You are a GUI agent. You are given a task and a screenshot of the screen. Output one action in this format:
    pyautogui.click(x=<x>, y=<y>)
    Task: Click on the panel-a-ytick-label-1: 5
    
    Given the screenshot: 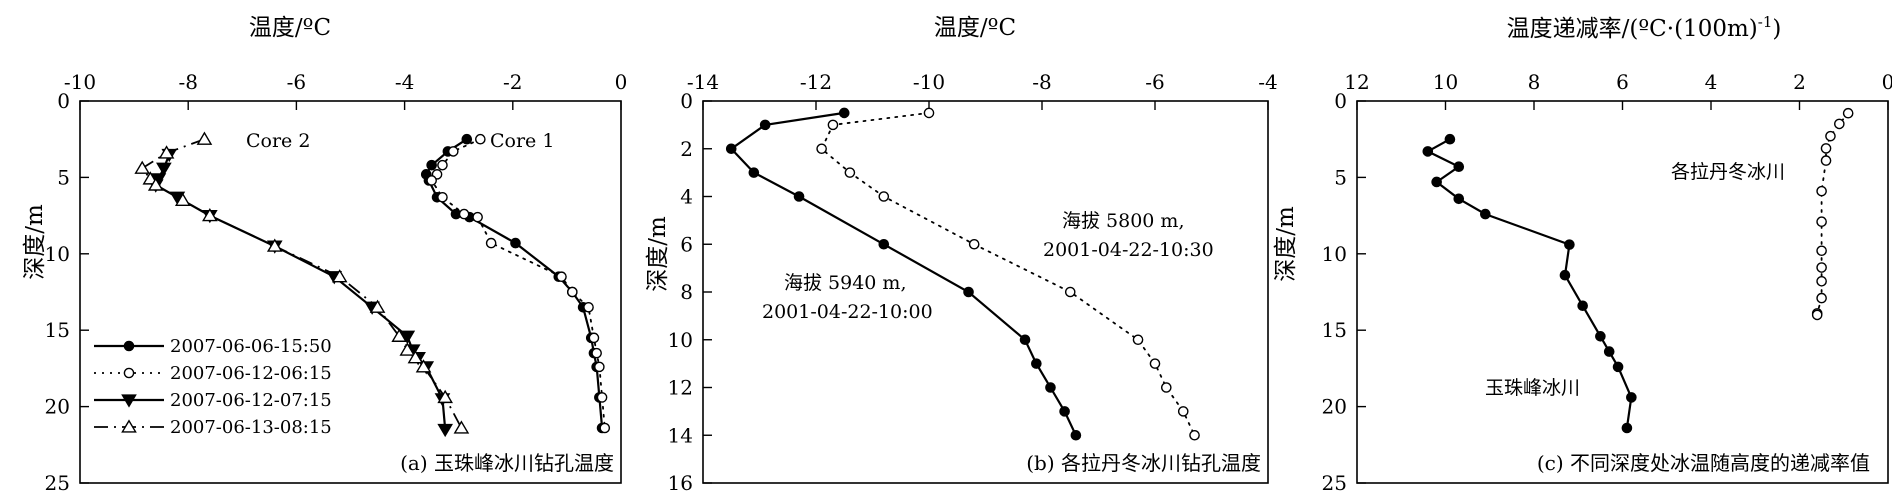 What is the action you would take?
    pyautogui.click(x=63, y=177)
    